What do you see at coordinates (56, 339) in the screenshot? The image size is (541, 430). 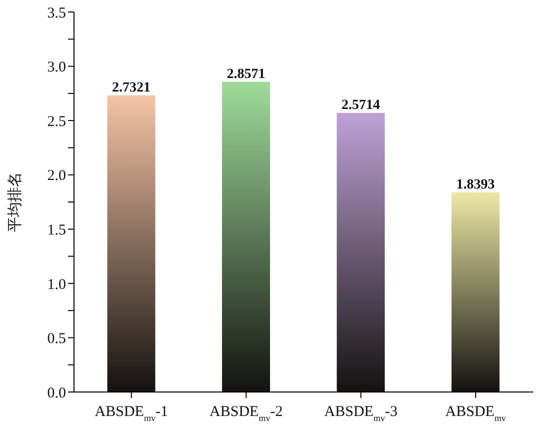 I see `y-tick-label: 0.5` at bounding box center [56, 339].